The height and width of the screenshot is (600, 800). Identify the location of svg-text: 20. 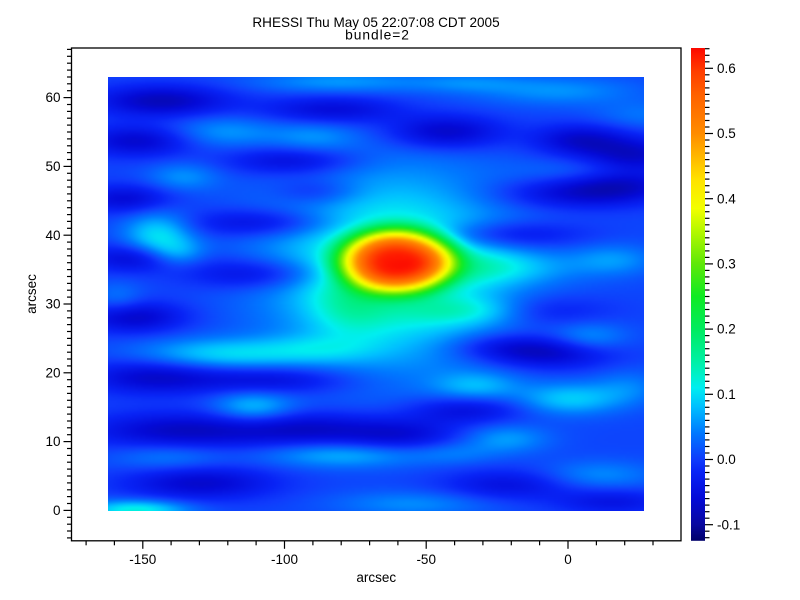
(52, 372).